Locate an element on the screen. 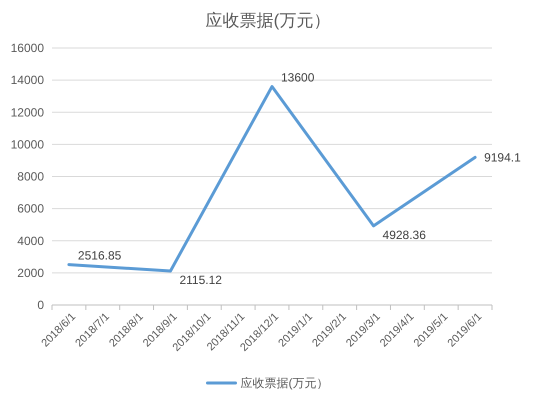  y-tick-label: 14000 is located at coordinates (27, 80).